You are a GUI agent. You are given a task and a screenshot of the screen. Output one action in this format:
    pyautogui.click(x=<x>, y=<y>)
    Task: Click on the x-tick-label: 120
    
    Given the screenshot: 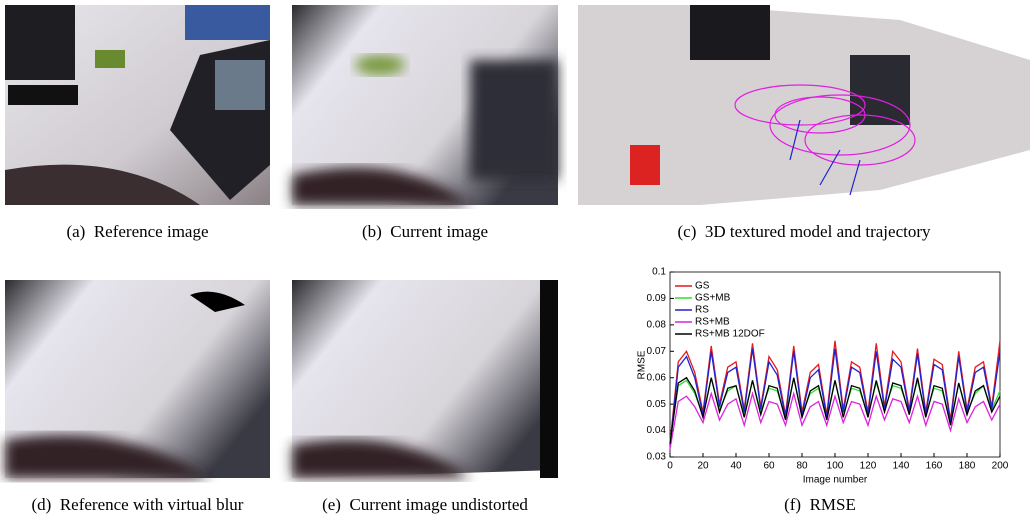 What is the action you would take?
    pyautogui.click(x=868, y=466)
    